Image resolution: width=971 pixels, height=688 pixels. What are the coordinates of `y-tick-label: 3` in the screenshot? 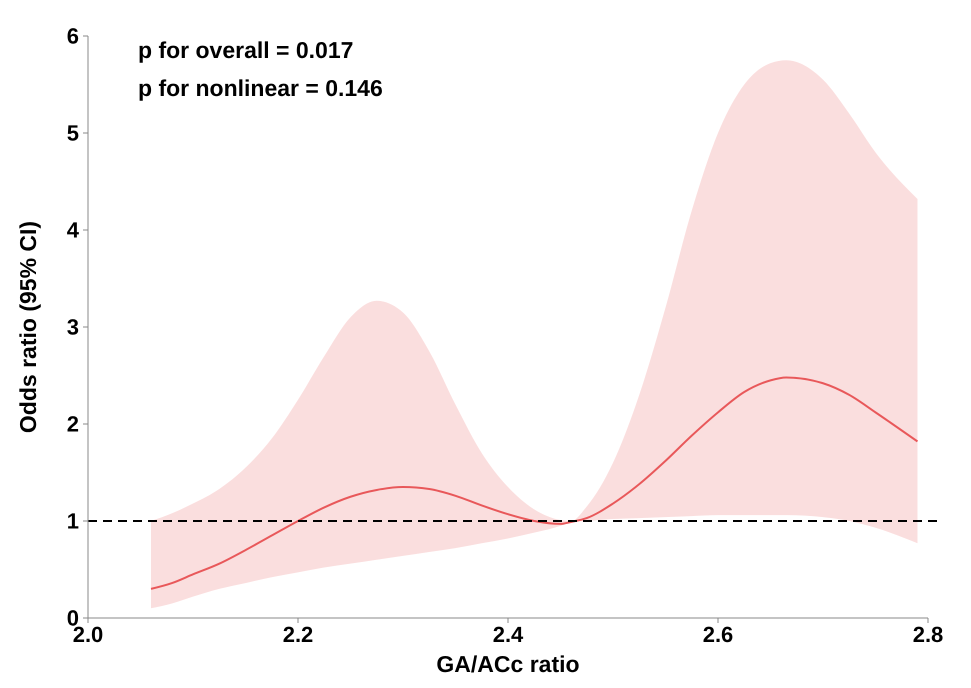 It's located at (72, 327).